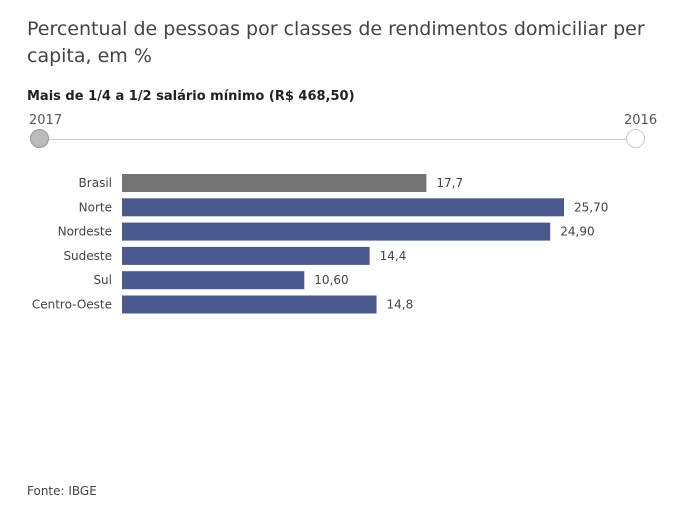  What do you see at coordinates (641, 120) in the screenshot?
I see `slider-label-end: 2016` at bounding box center [641, 120].